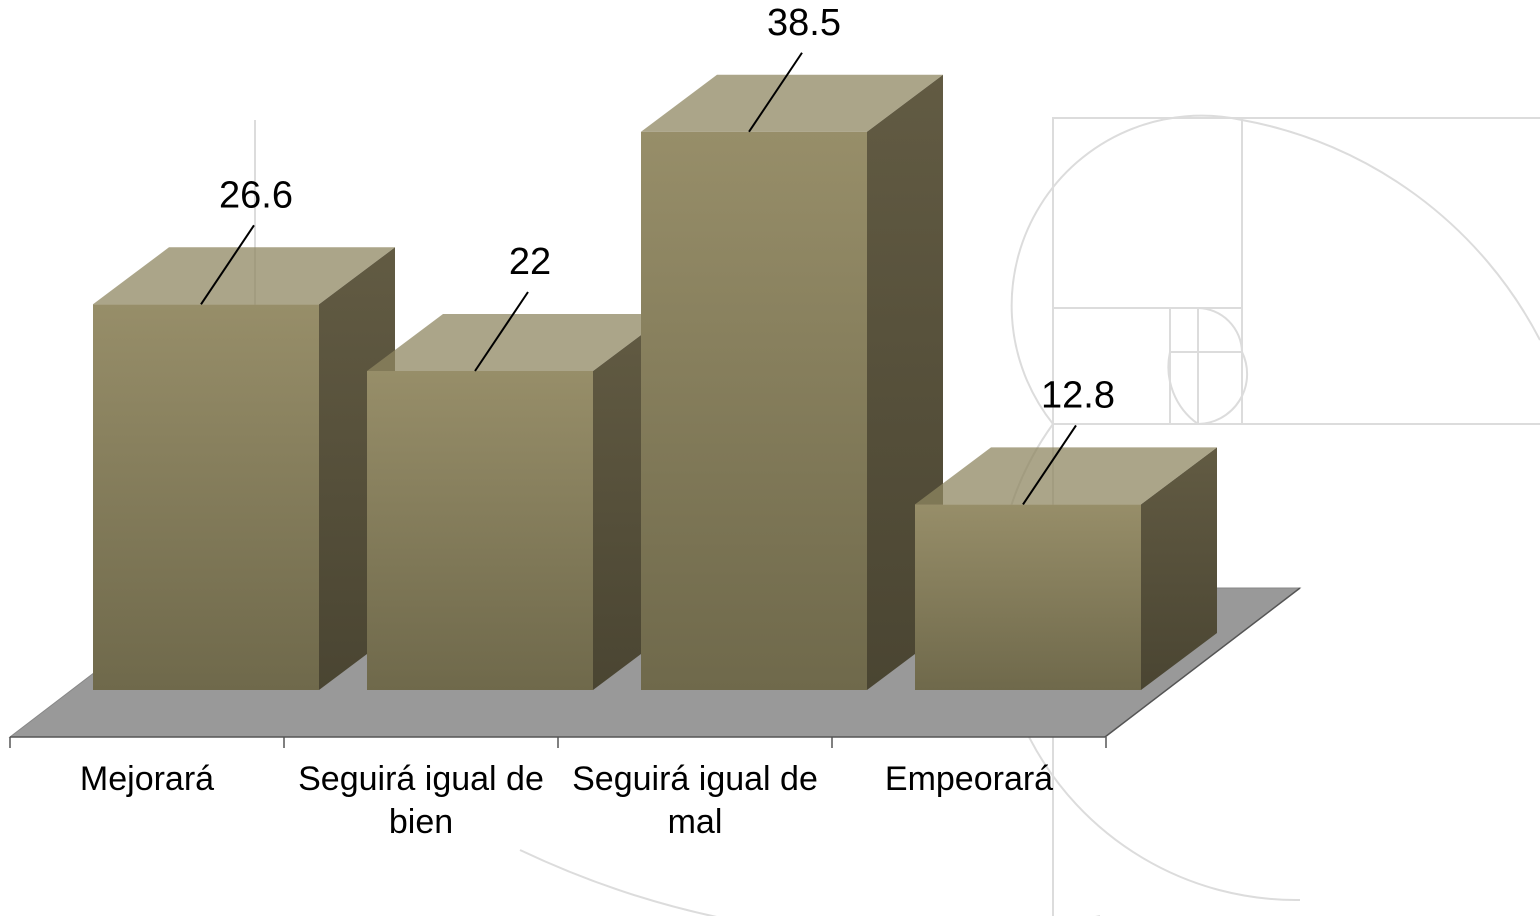  What do you see at coordinates (969, 779) in the screenshot?
I see `x-tick-label: Empeorará` at bounding box center [969, 779].